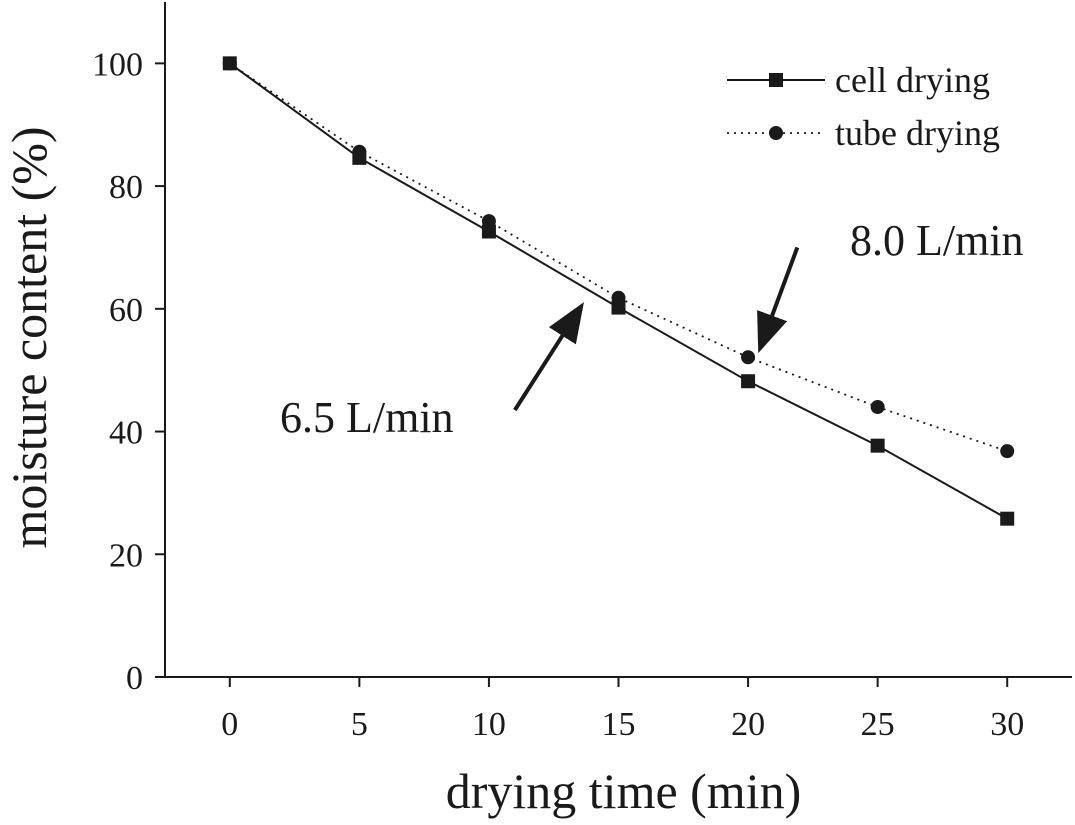  What do you see at coordinates (126, 433) in the screenshot?
I see `y-tick-label: 40` at bounding box center [126, 433].